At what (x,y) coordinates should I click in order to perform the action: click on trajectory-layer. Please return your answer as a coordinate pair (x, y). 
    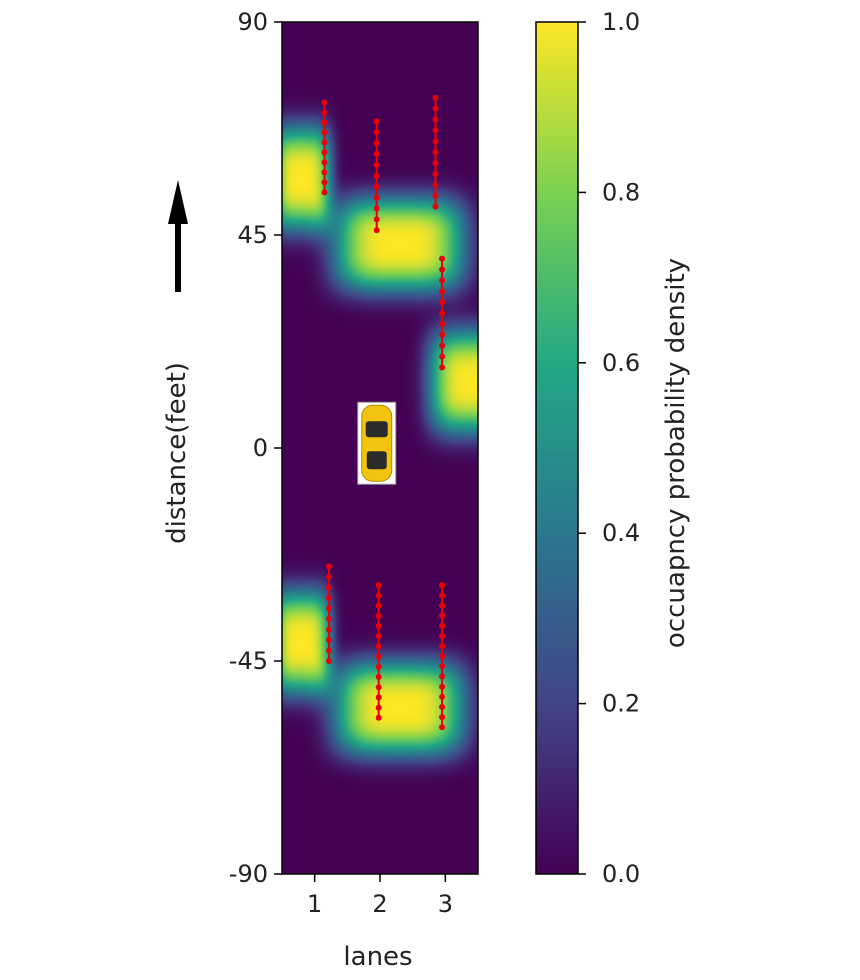
    Looking at the image, I should click on (383, 412).